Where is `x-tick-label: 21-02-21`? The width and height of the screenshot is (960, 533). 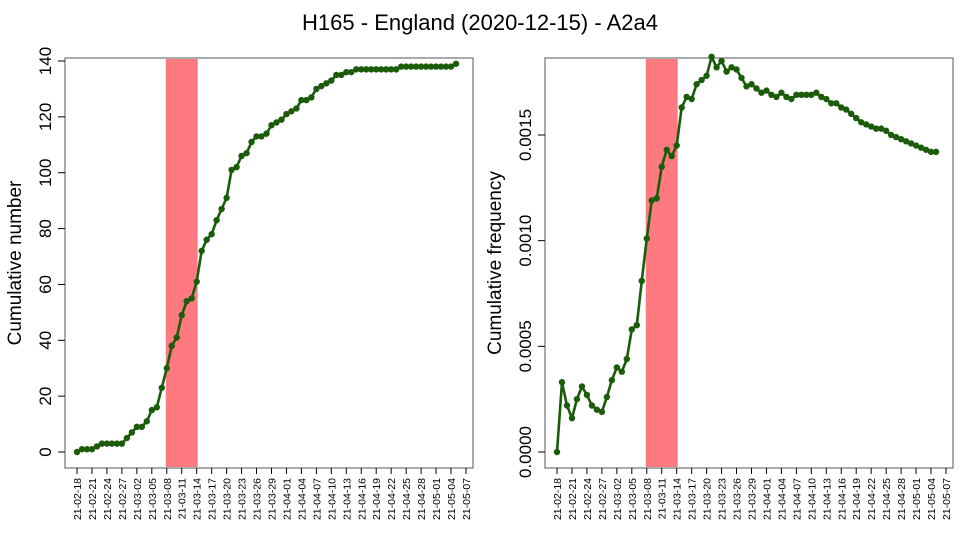 x-tick-label: 21-02-21 is located at coordinates (93, 499).